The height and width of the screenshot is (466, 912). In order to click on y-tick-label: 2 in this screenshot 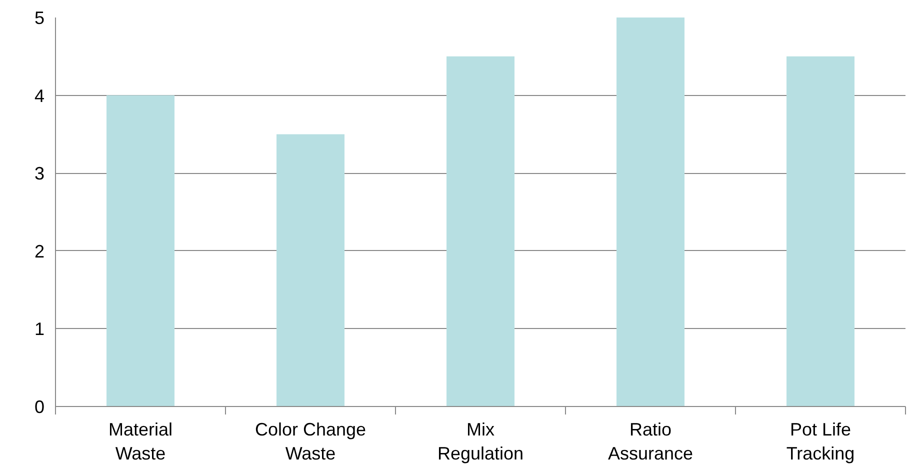, I will do `click(39, 251)`.